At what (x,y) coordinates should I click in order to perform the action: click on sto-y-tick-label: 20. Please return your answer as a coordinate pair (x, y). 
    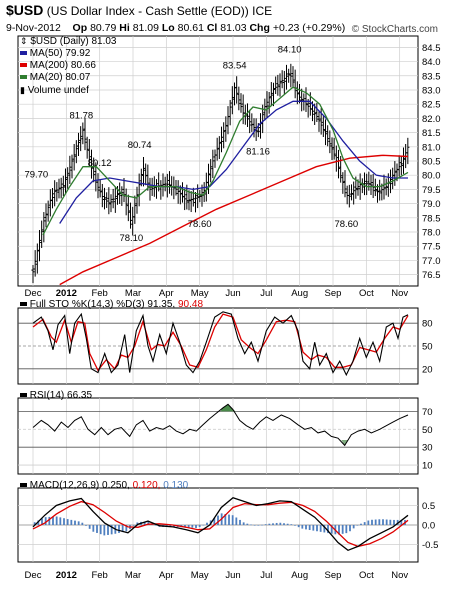
    Looking at the image, I should click on (427, 369).